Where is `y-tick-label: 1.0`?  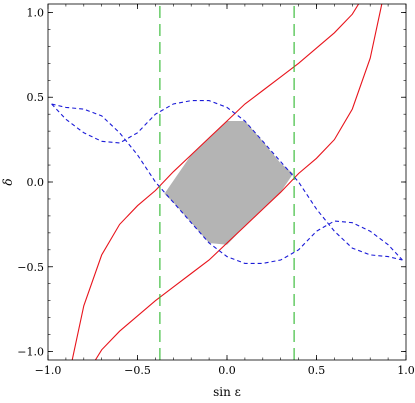 y-tick-label: 1.0 is located at coordinates (36, 12).